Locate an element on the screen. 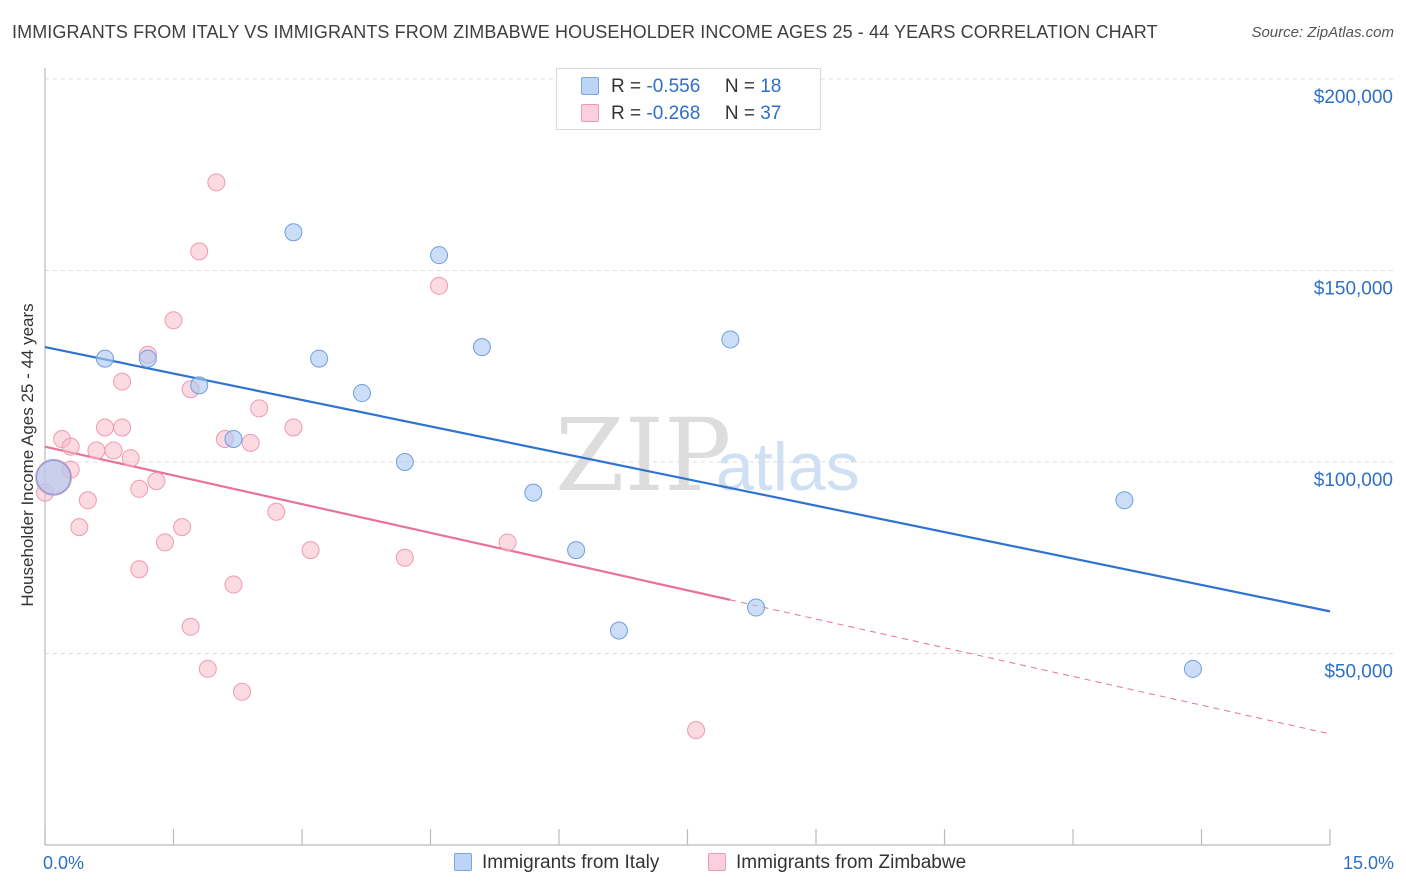 The width and height of the screenshot is (1406, 892). x-tick-label-max: 15.0% is located at coordinates (1368, 863).